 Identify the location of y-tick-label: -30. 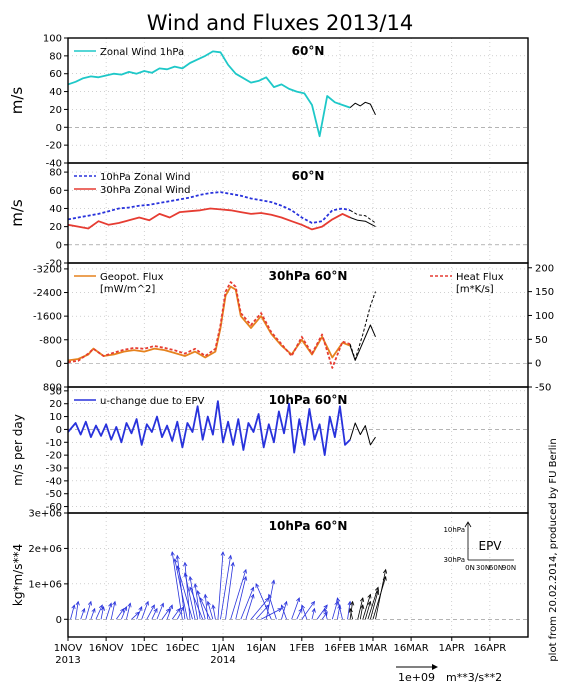
(54, 469).